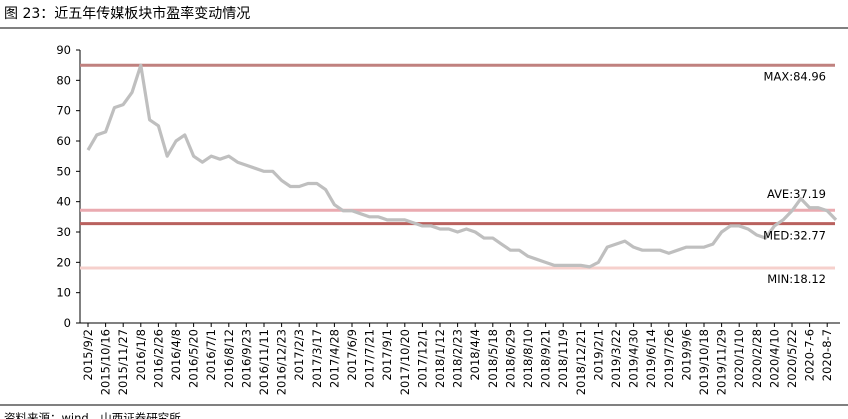 Image resolution: width=848 pixels, height=419 pixels. I want to click on x-tick-label: 2015/10/16, so click(106, 362).